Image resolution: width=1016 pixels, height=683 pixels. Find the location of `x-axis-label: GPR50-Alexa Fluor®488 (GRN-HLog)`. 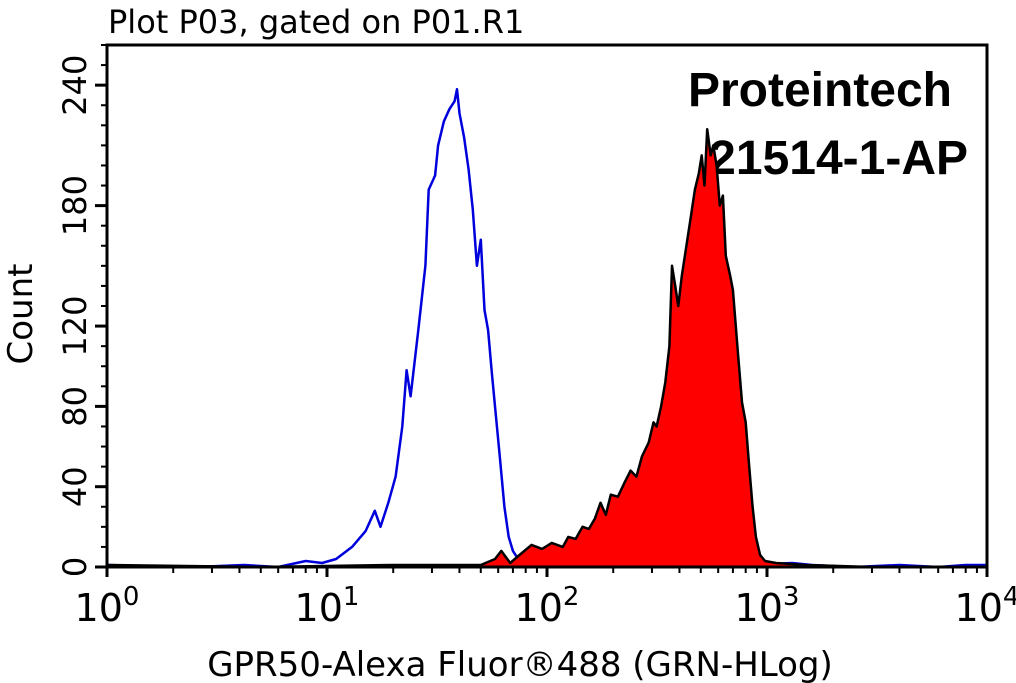

x-axis-label: GPR50-Alexa Fluor®488 (GRN-HLog) is located at coordinates (520, 664).